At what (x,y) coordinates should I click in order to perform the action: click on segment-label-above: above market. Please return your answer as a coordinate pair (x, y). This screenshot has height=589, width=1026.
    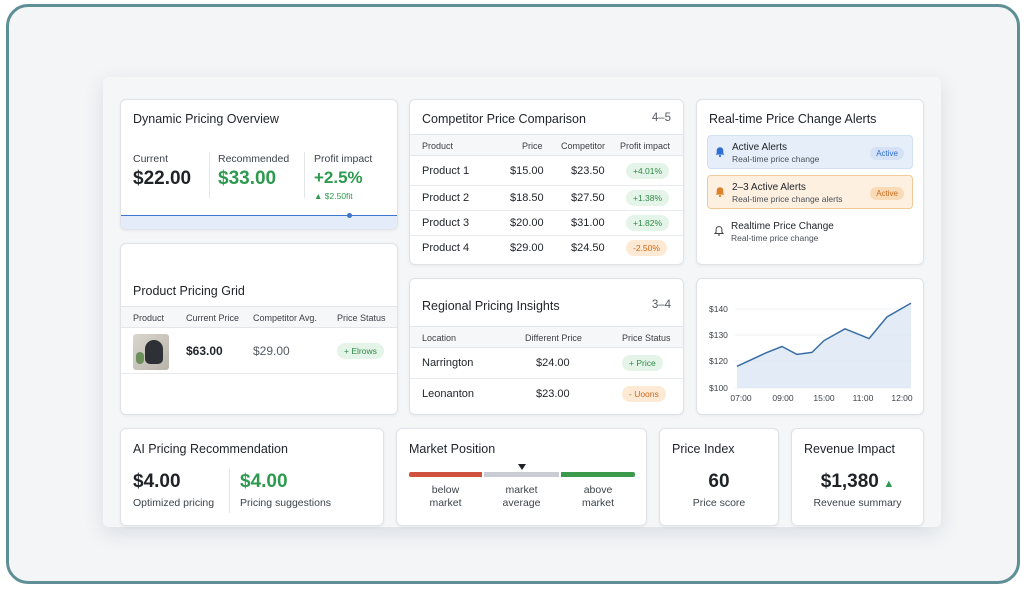
    Looking at the image, I should click on (598, 497).